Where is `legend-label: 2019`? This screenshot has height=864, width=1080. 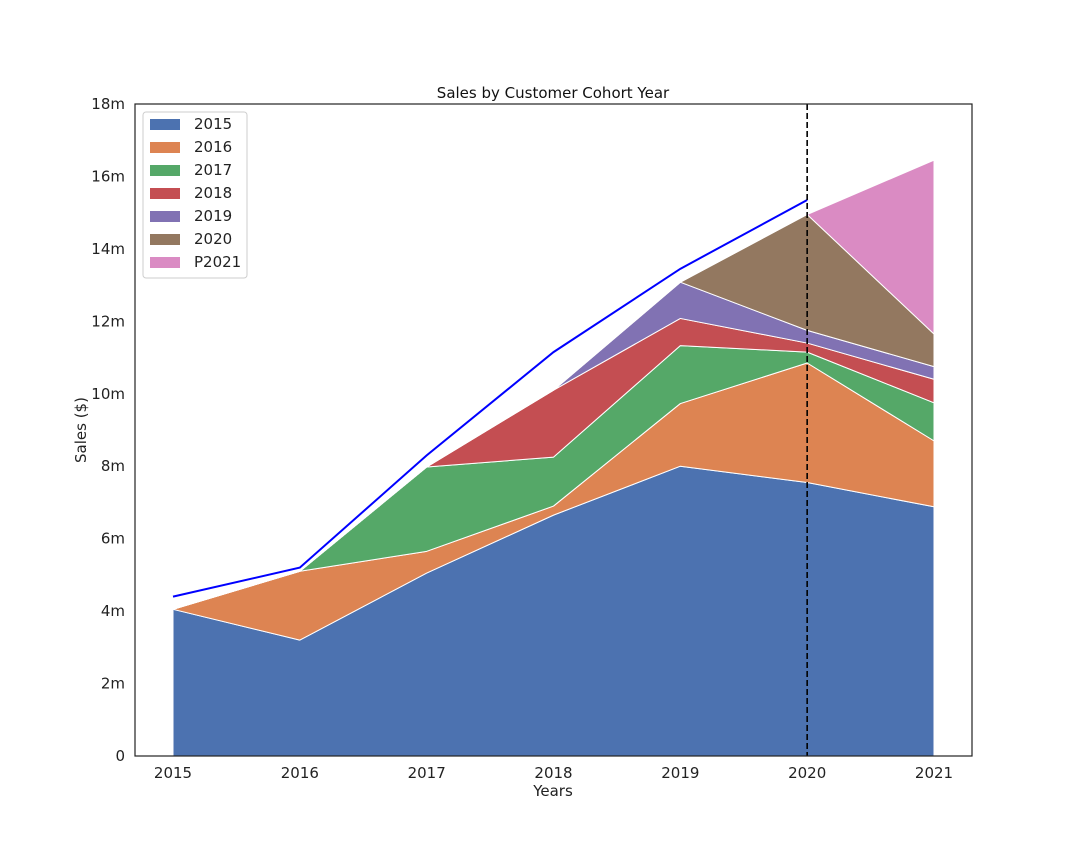
legend-label: 2019 is located at coordinates (213, 216).